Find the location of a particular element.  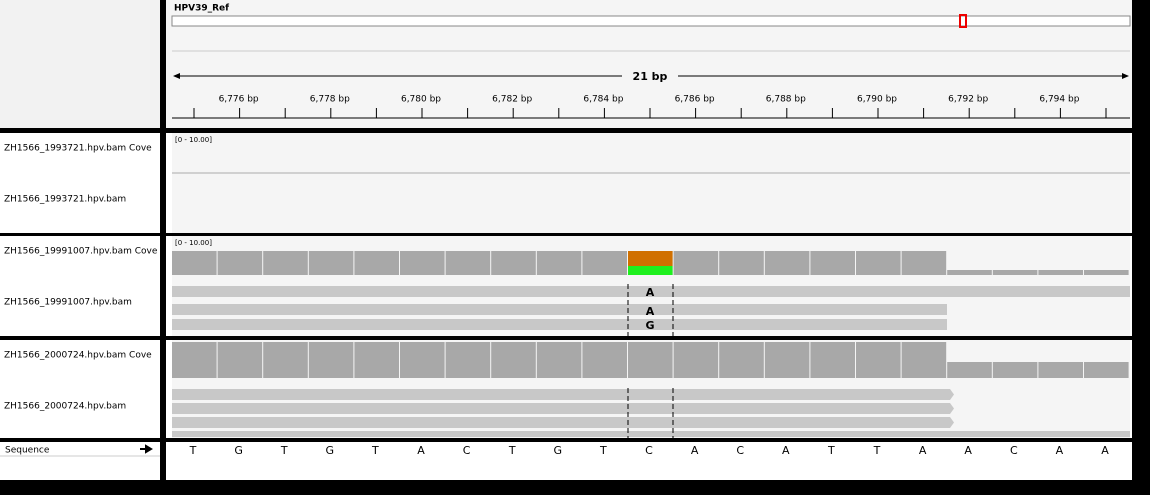

reads-track-name: ZH1566_19991007.hpv.bam is located at coordinates (68, 303).